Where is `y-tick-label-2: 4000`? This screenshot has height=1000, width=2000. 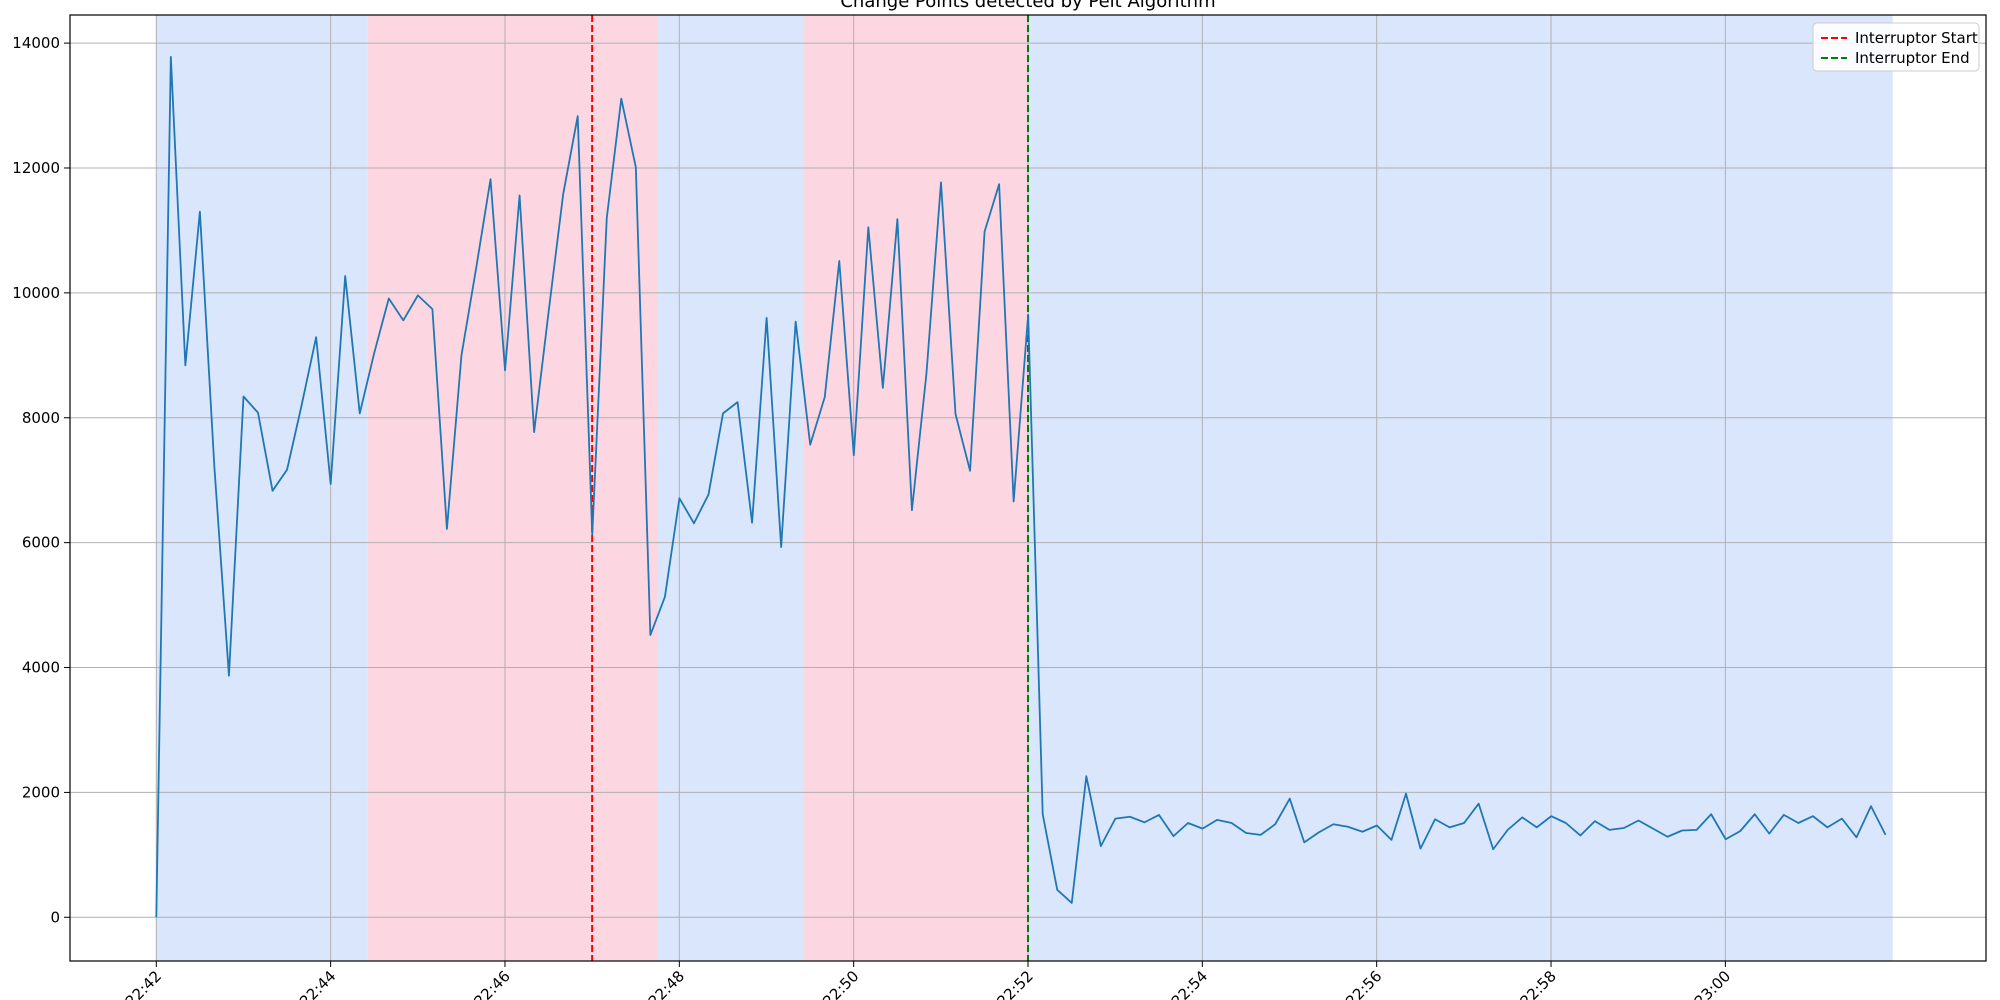 y-tick-label-2: 4000 is located at coordinates (41, 668).